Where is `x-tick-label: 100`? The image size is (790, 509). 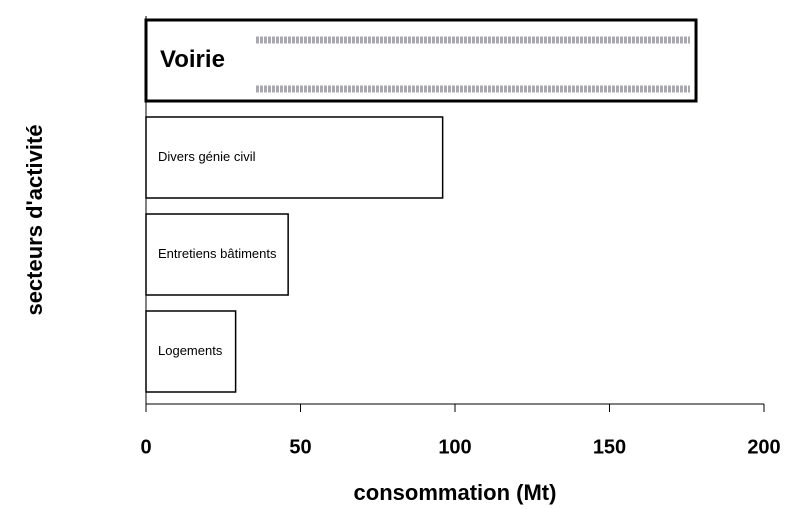
x-tick-label: 100 is located at coordinates (454, 447).